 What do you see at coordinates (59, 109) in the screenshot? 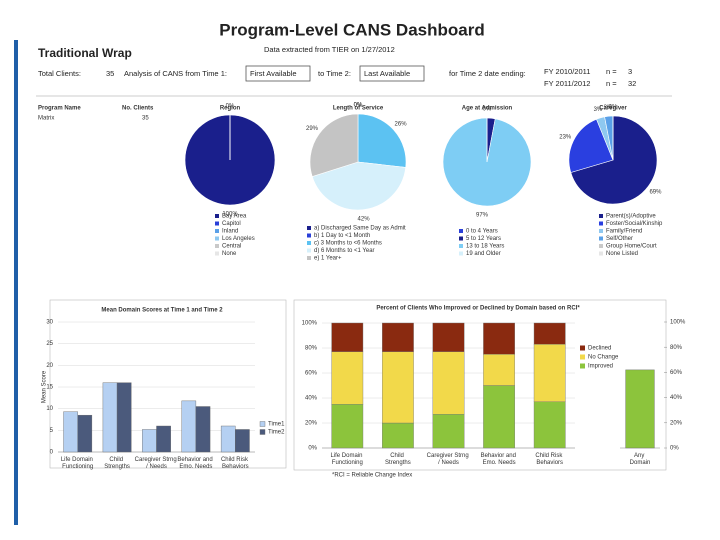
I see `table-header: Program Name` at bounding box center [59, 109].